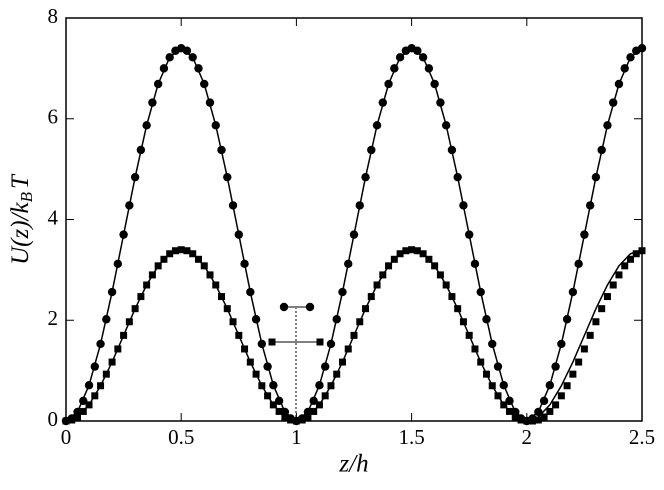  What do you see at coordinates (296, 361) in the screenshot?
I see `annotation` at bounding box center [296, 361].